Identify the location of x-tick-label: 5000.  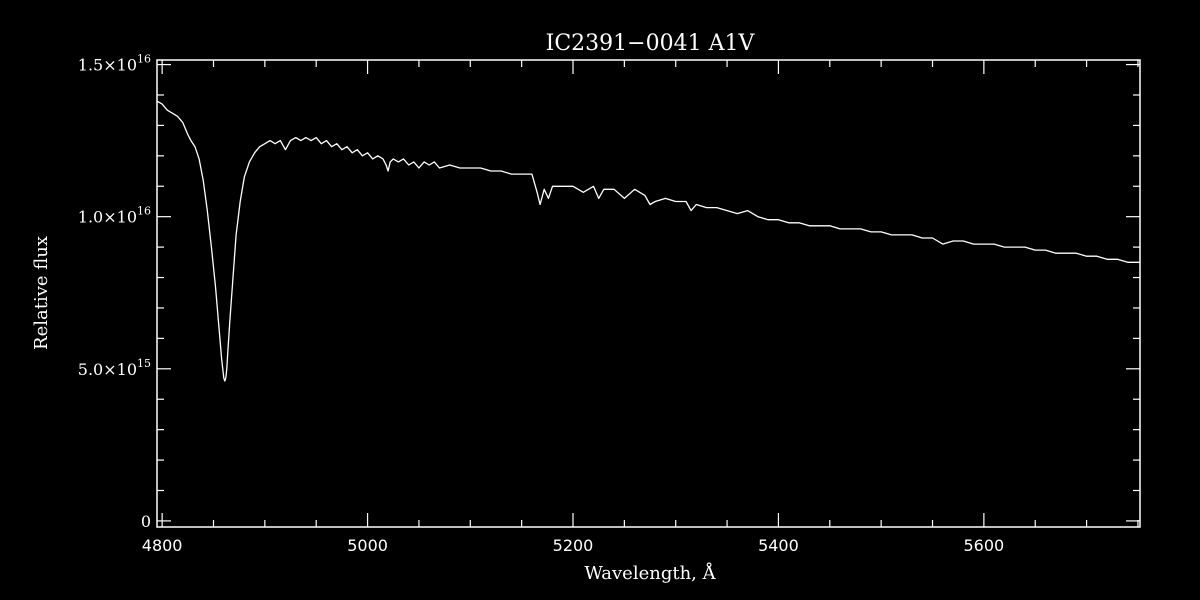
(367, 545).